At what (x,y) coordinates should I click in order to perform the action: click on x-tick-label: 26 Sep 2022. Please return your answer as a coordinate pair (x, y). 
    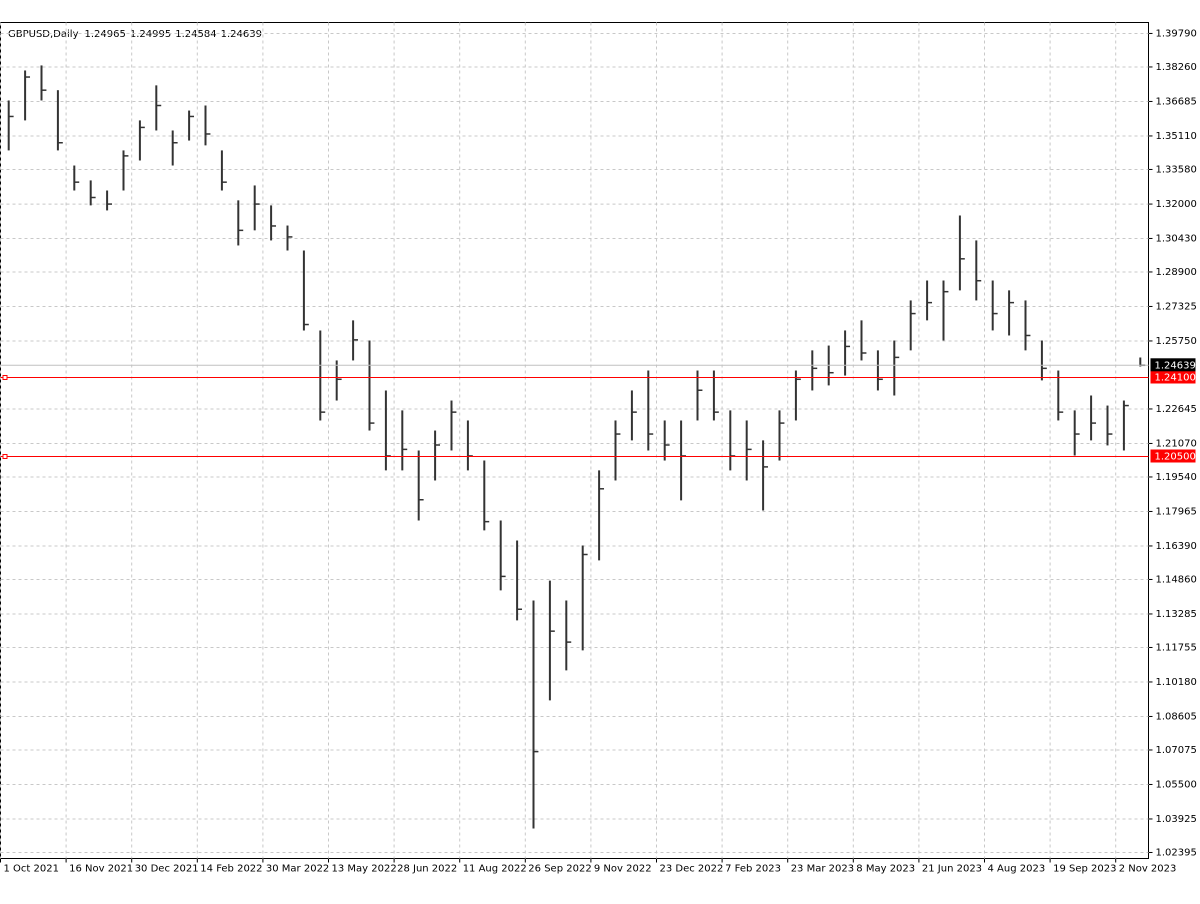
    Looking at the image, I should click on (559, 869).